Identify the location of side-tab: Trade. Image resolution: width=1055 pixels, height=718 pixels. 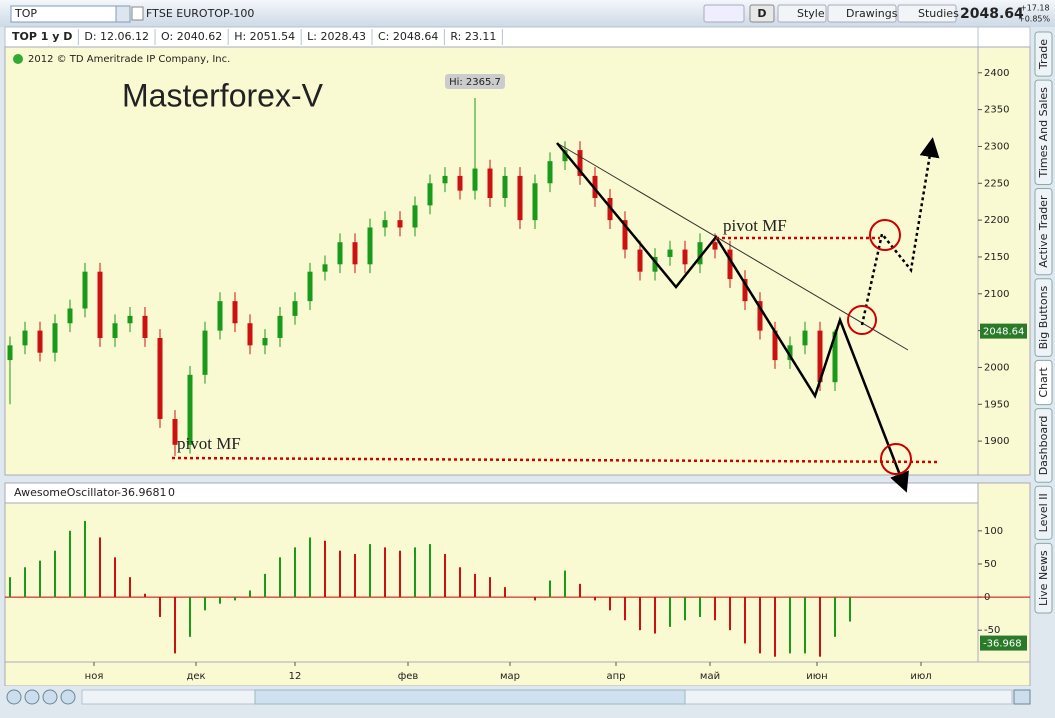
(1043, 54).